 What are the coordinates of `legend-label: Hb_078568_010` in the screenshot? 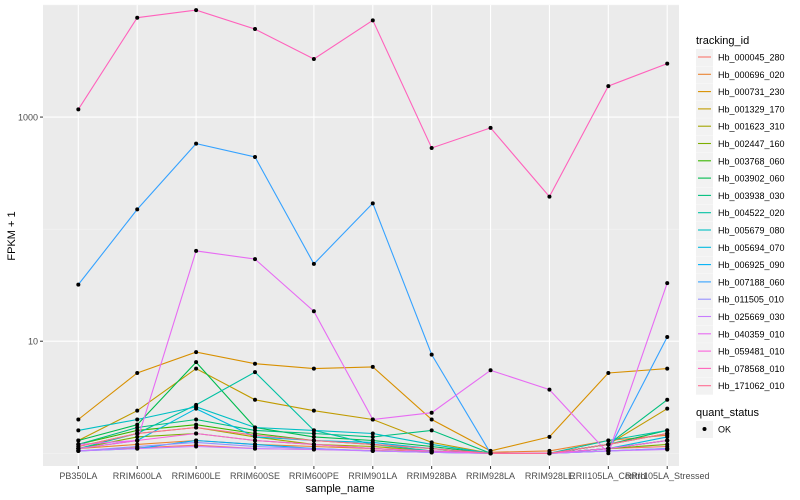 It's located at (751, 369).